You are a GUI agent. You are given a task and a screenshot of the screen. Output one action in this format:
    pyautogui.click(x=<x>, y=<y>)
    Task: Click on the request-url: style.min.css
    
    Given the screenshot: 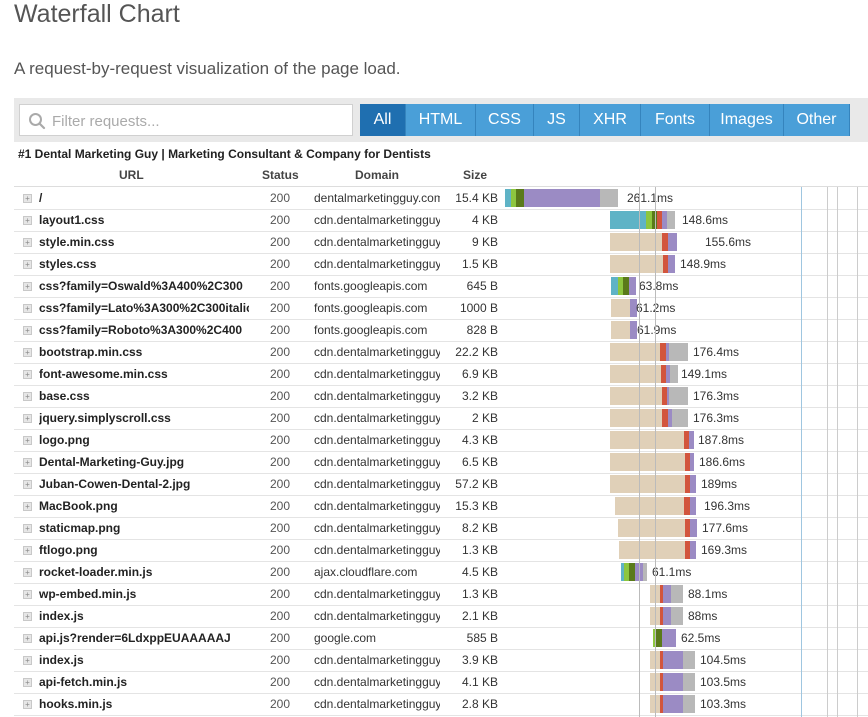 What is the action you would take?
    pyautogui.click(x=77, y=242)
    